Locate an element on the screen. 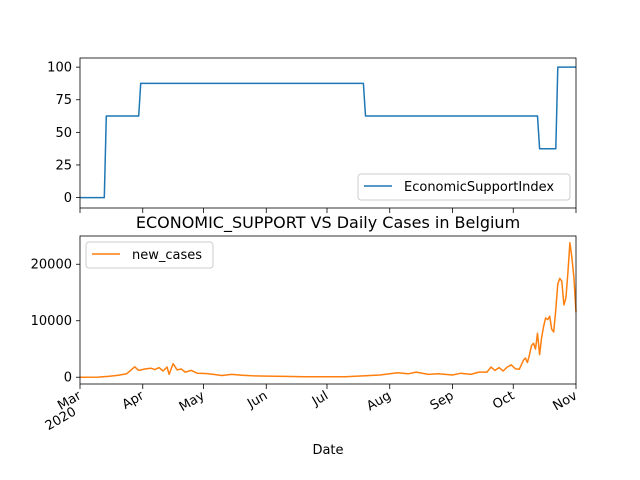 The height and width of the screenshot is (480, 640). top-y-tick-label: 50 is located at coordinates (63, 133).